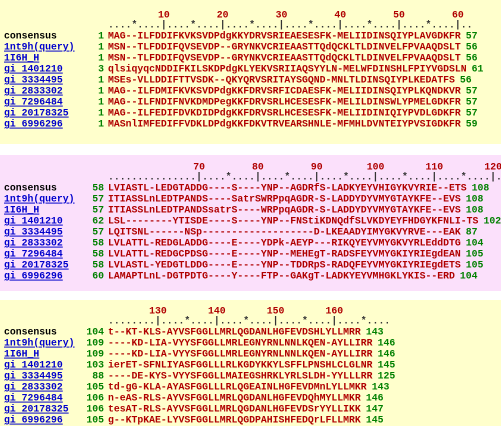  Describe the element at coordinates (95, 365) in the screenshot. I see `start-position: 103` at that location.